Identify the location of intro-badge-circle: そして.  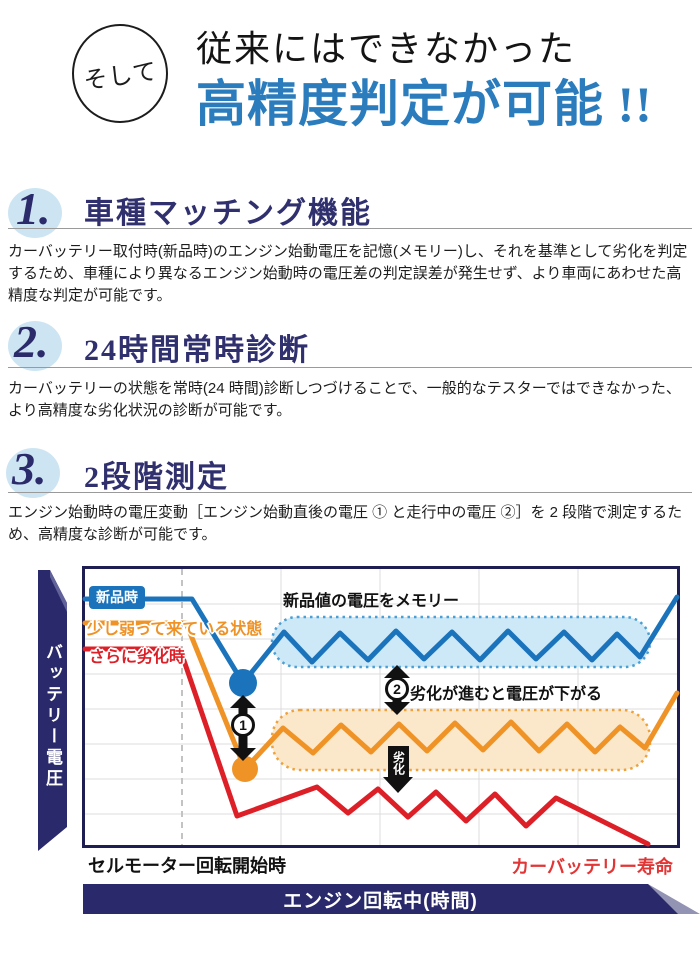
(120, 73).